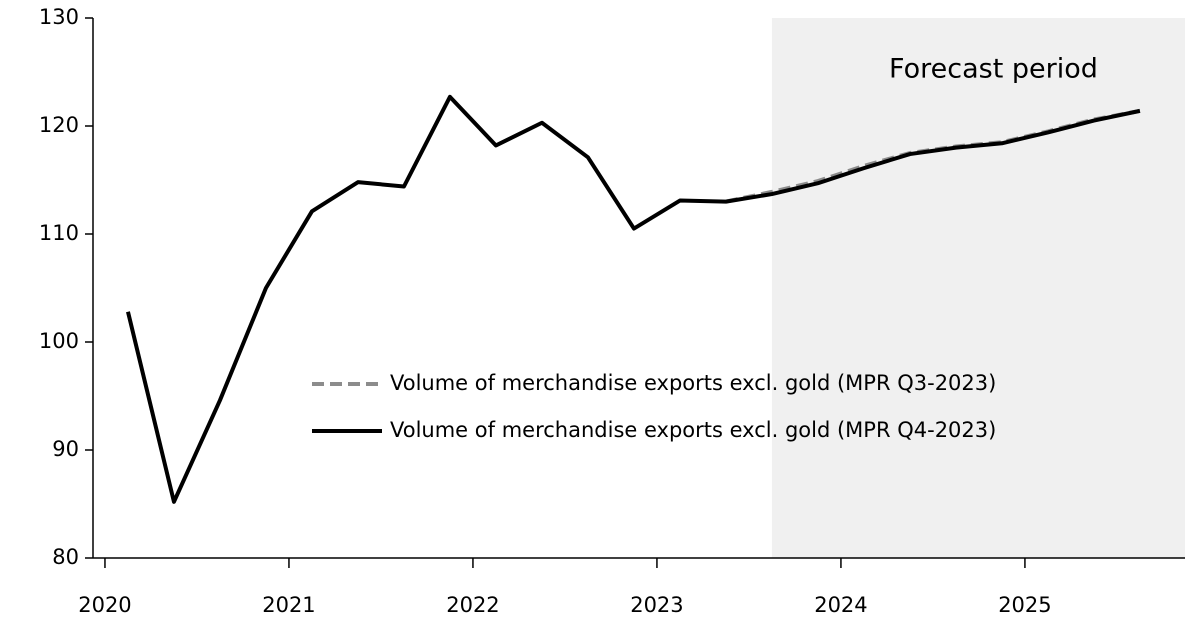  What do you see at coordinates (840, 605) in the screenshot?
I see `x-tick-label: 2024` at bounding box center [840, 605].